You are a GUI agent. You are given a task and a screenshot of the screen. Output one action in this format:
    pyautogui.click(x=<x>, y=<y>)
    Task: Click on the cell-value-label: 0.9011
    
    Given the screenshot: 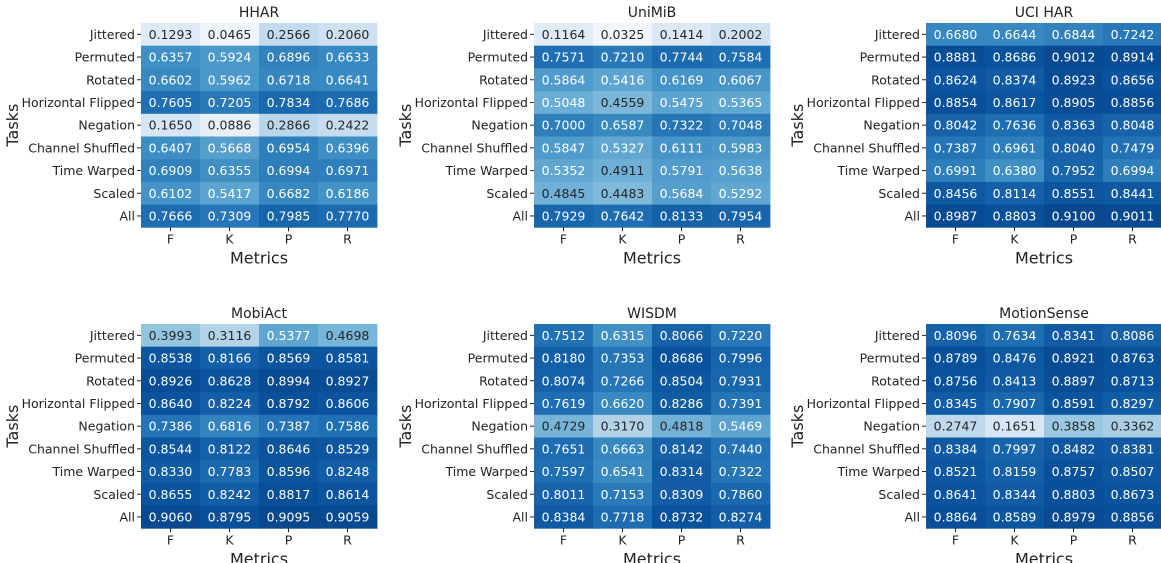 What is the action you would take?
    pyautogui.click(x=1133, y=215)
    